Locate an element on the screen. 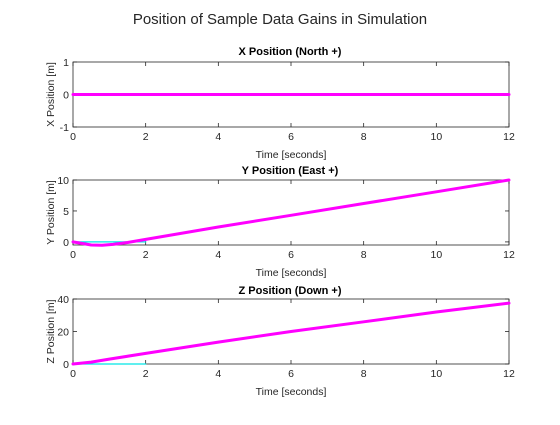  y-axis-label: Z Position [m] is located at coordinates (51, 331).